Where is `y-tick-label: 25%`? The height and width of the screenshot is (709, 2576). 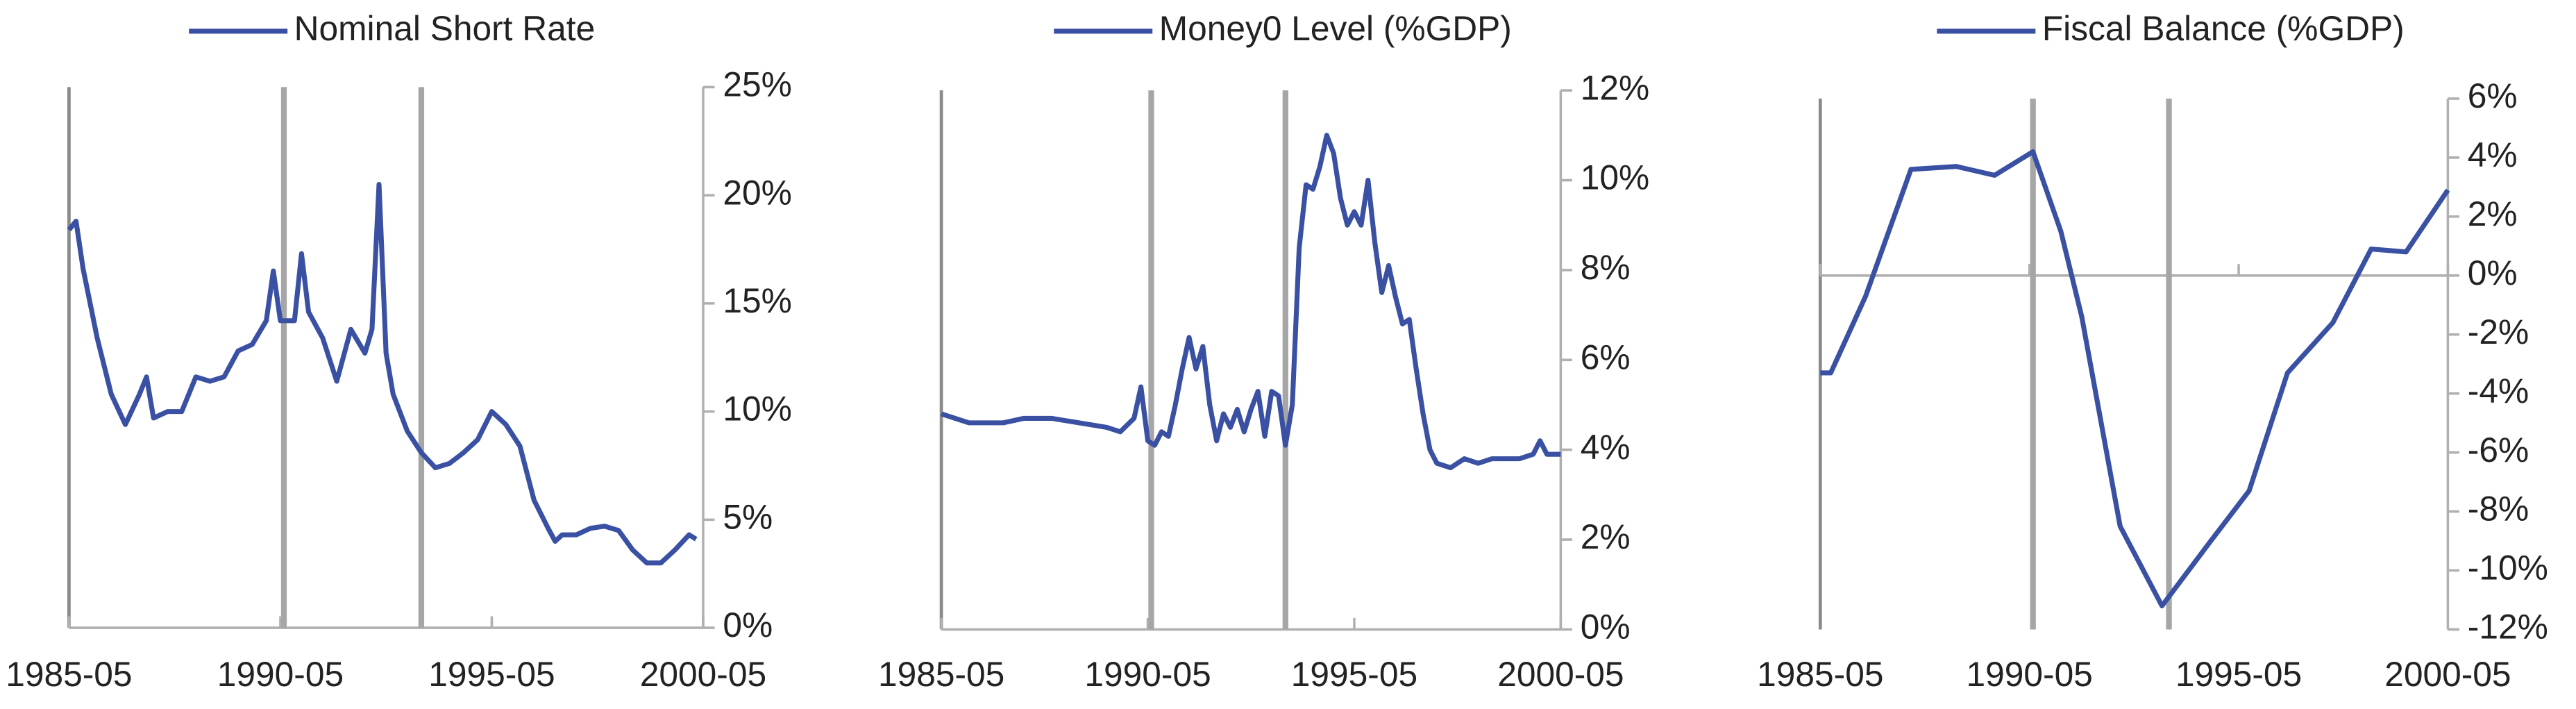
y-tick-label: 25% is located at coordinates (757, 84).